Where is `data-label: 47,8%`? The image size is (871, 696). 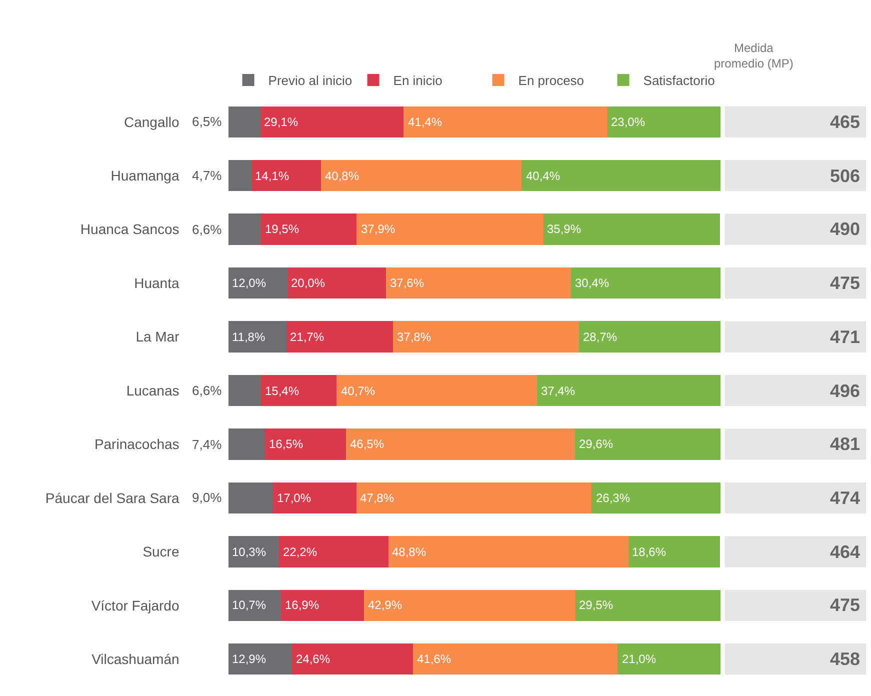
data-label: 47,8% is located at coordinates (377, 498).